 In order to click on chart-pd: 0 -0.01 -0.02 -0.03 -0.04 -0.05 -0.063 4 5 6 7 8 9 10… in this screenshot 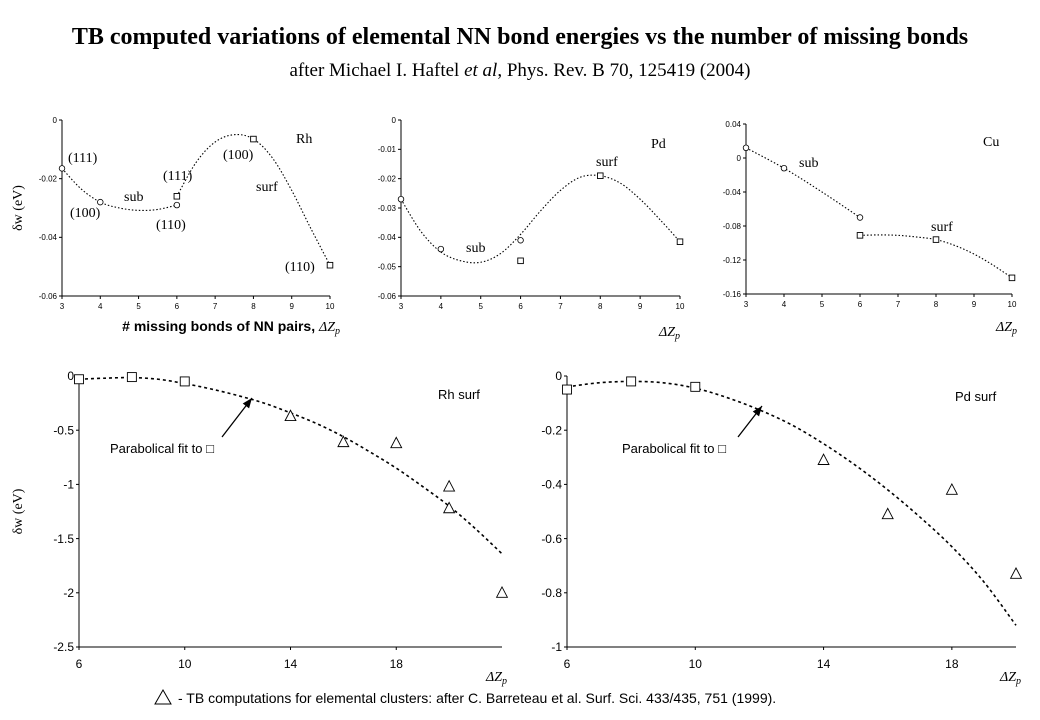, I will do `click(531, 229)`.